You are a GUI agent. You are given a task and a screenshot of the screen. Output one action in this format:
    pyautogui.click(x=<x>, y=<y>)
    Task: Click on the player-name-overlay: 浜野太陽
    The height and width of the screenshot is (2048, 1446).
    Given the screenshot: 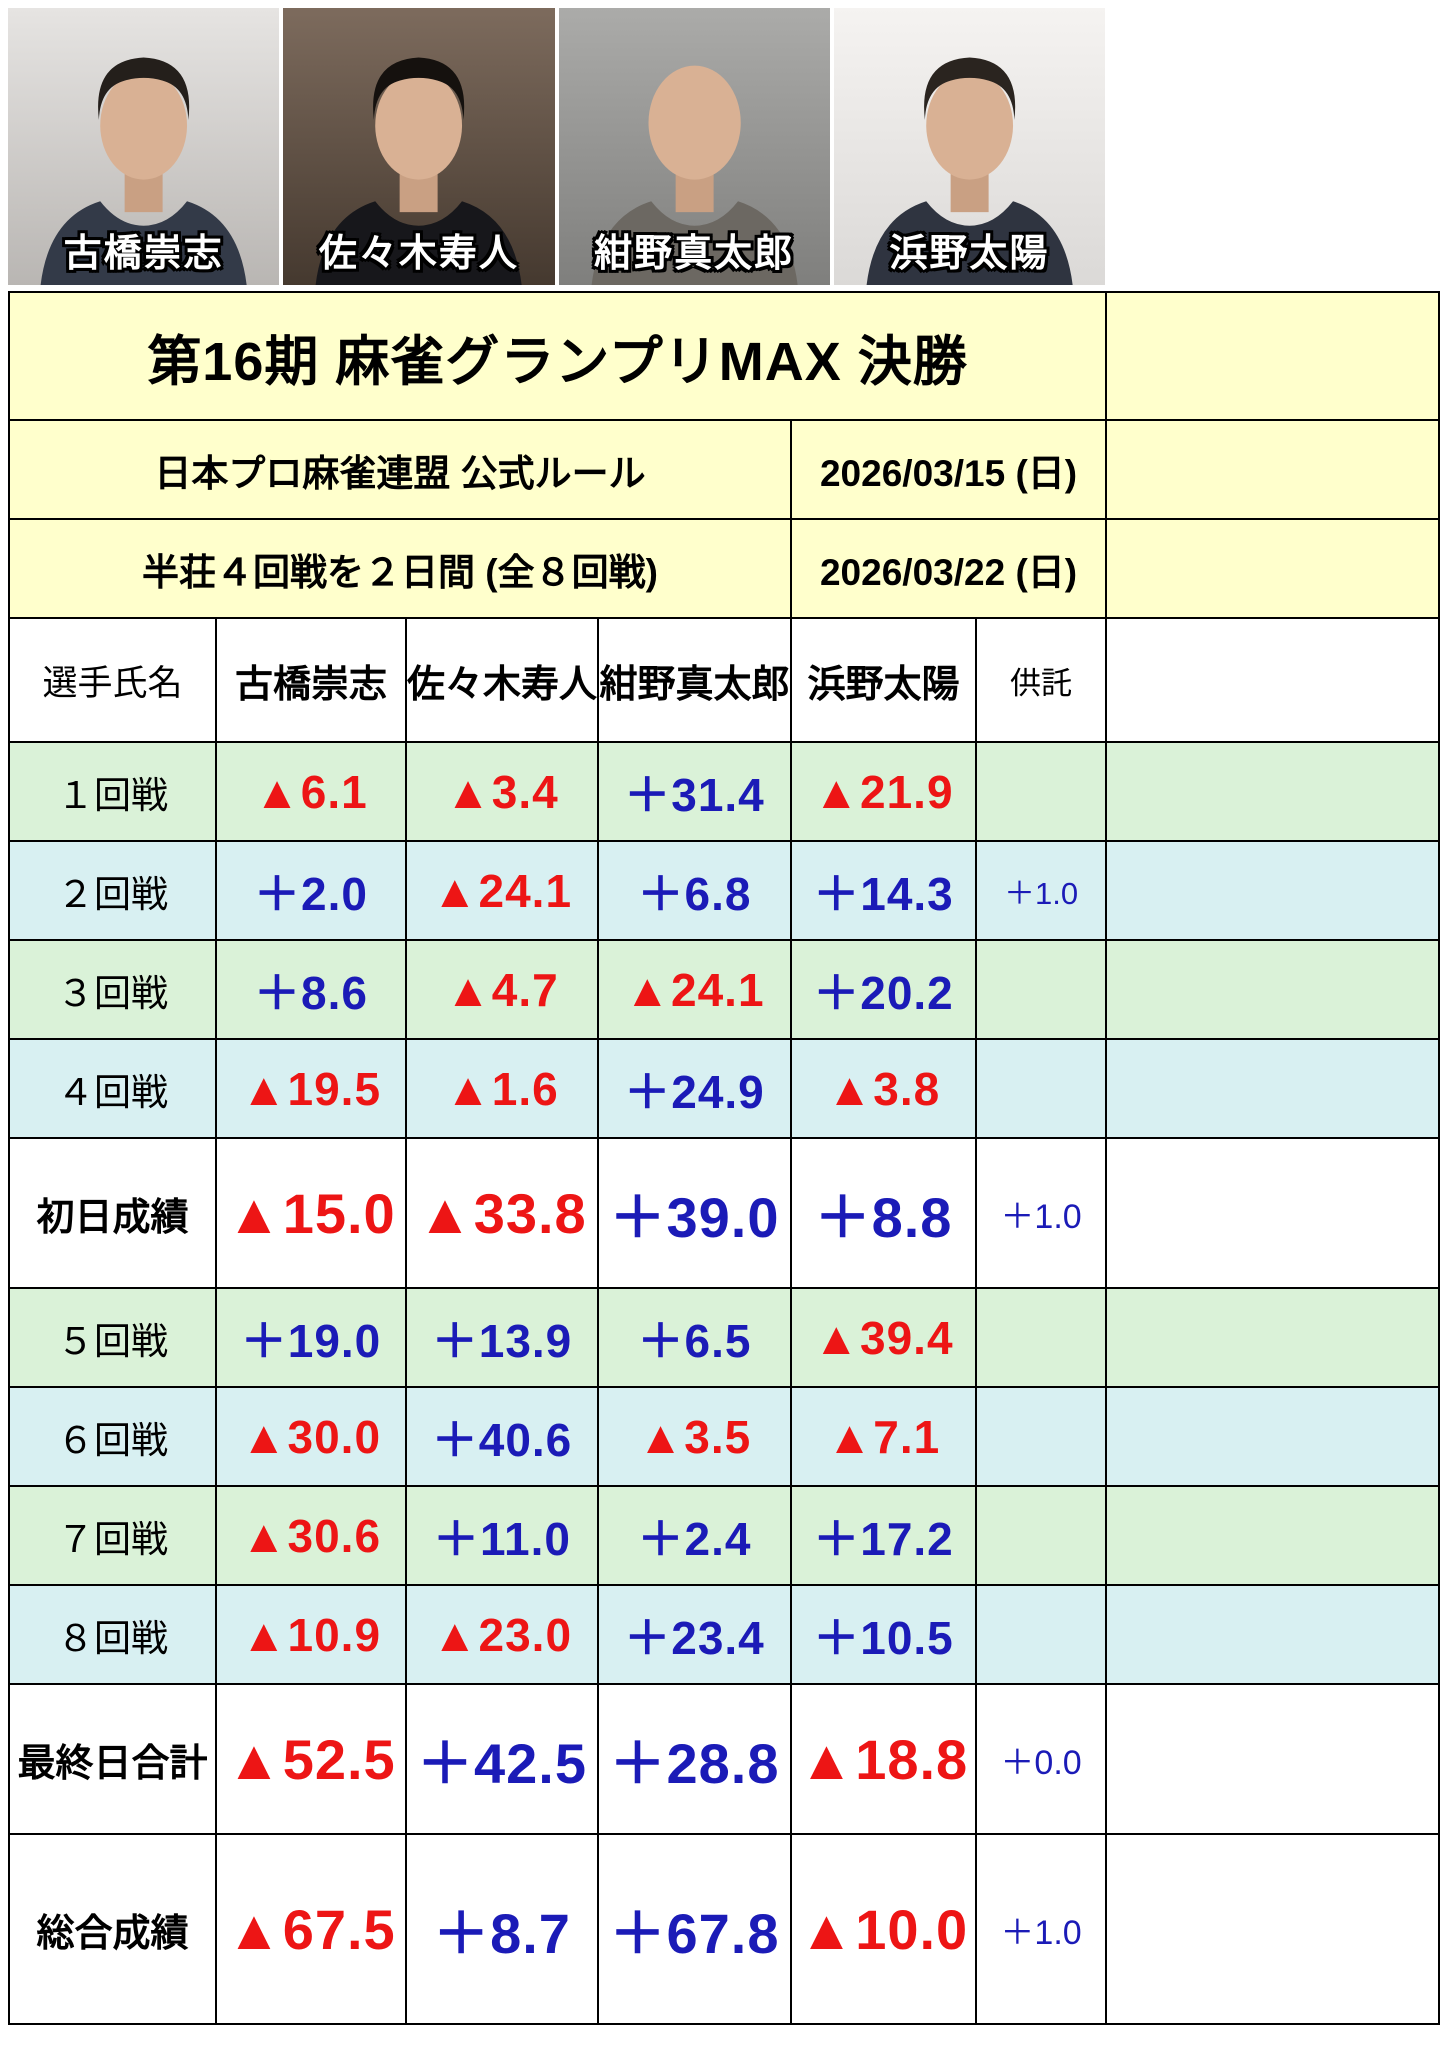 What is the action you would take?
    pyautogui.click(x=969, y=254)
    